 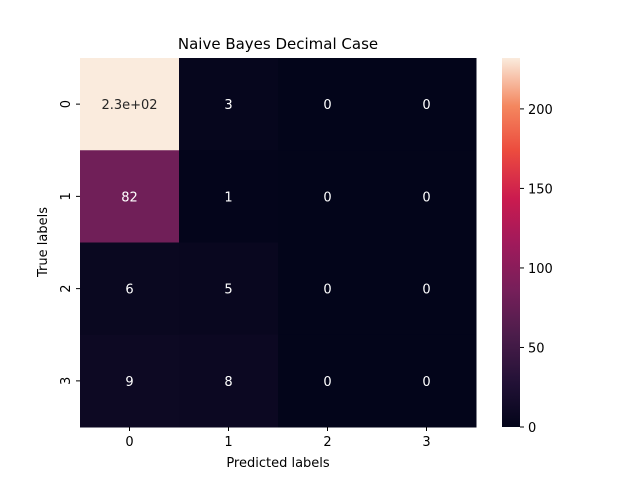 What do you see at coordinates (129, 442) in the screenshot?
I see `x-tick-label-0: 0` at bounding box center [129, 442].